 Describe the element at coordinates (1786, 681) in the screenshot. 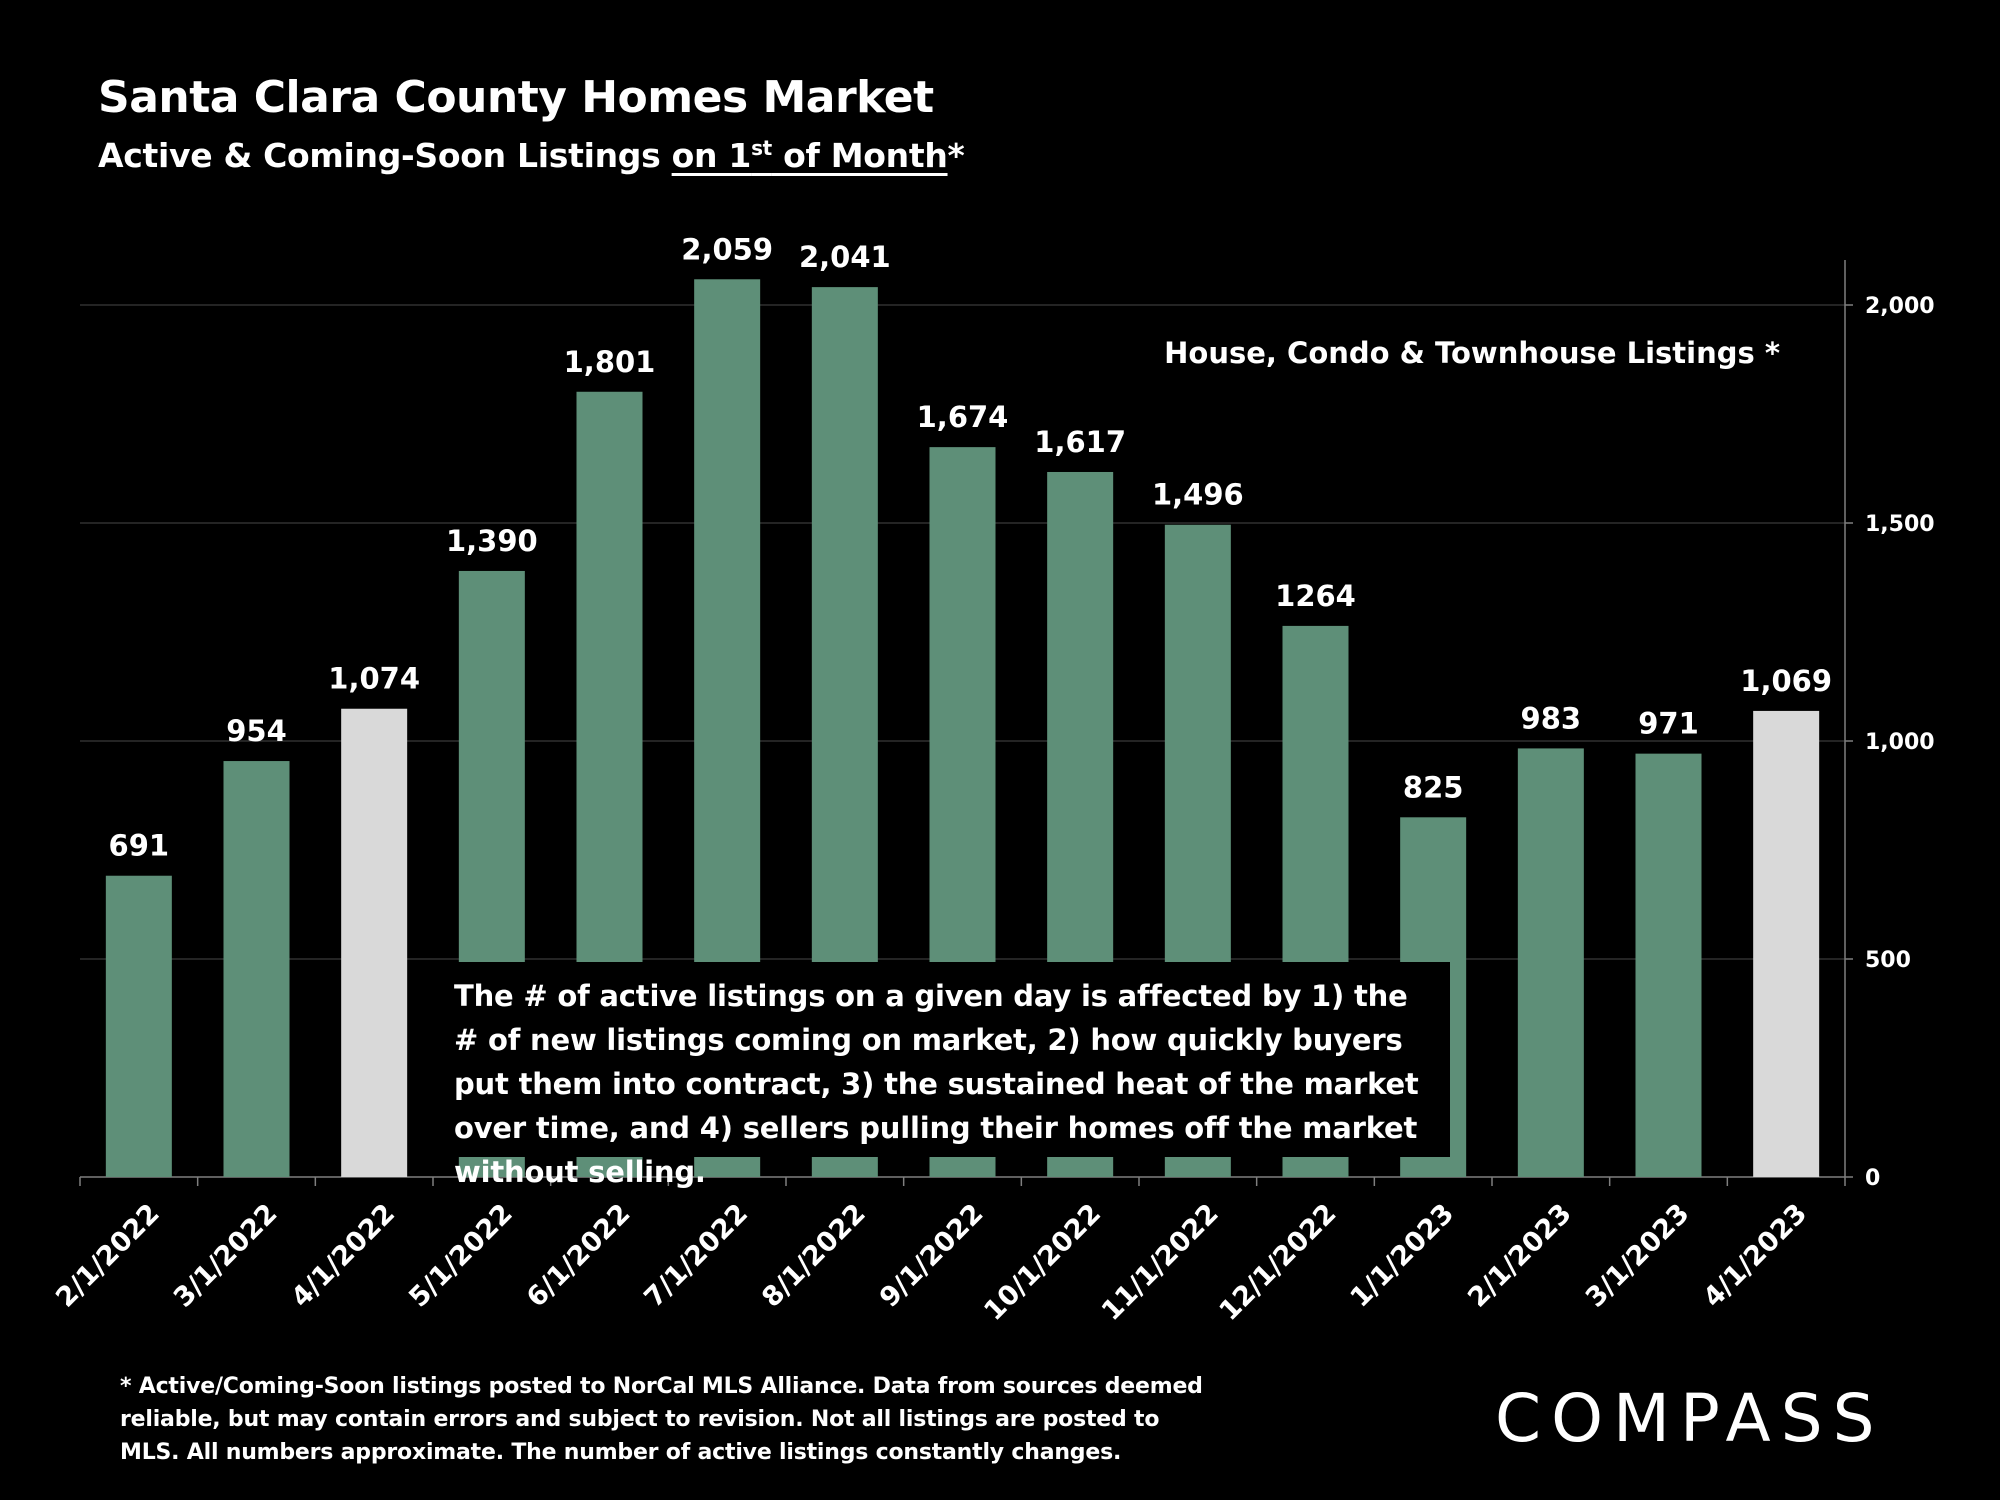

I see `data-label: 1,069` at that location.